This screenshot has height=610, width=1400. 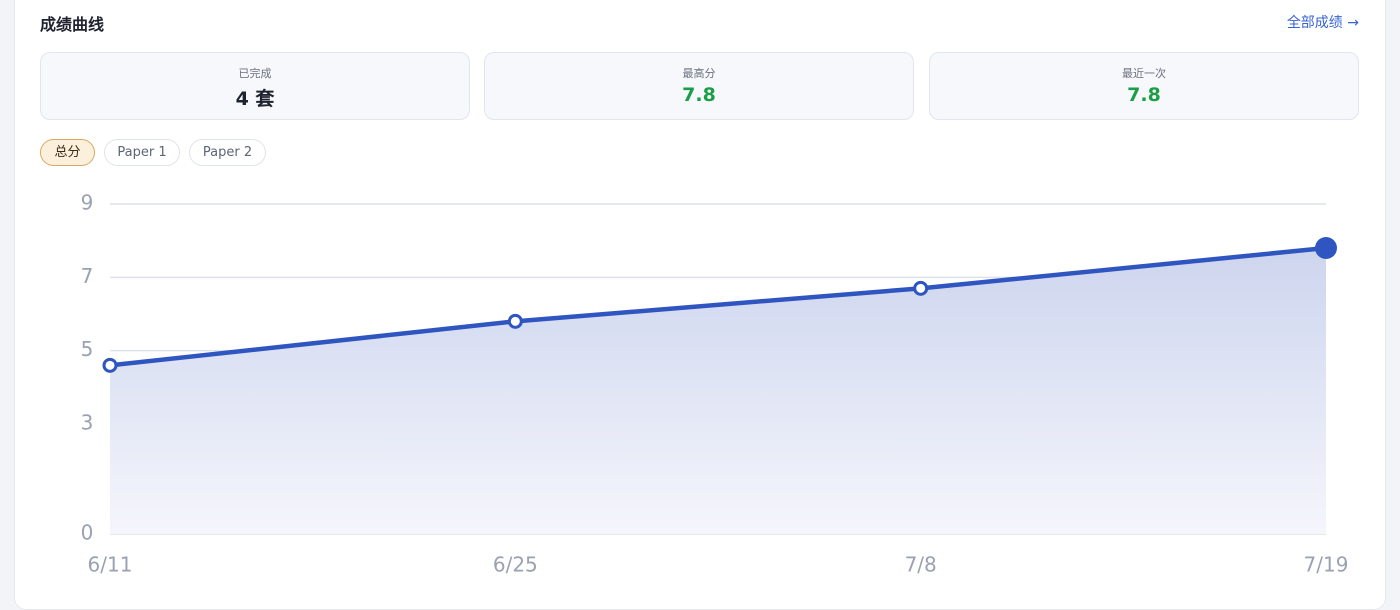 What do you see at coordinates (87, 423) in the screenshot?
I see `y-tick-label: 3` at bounding box center [87, 423].